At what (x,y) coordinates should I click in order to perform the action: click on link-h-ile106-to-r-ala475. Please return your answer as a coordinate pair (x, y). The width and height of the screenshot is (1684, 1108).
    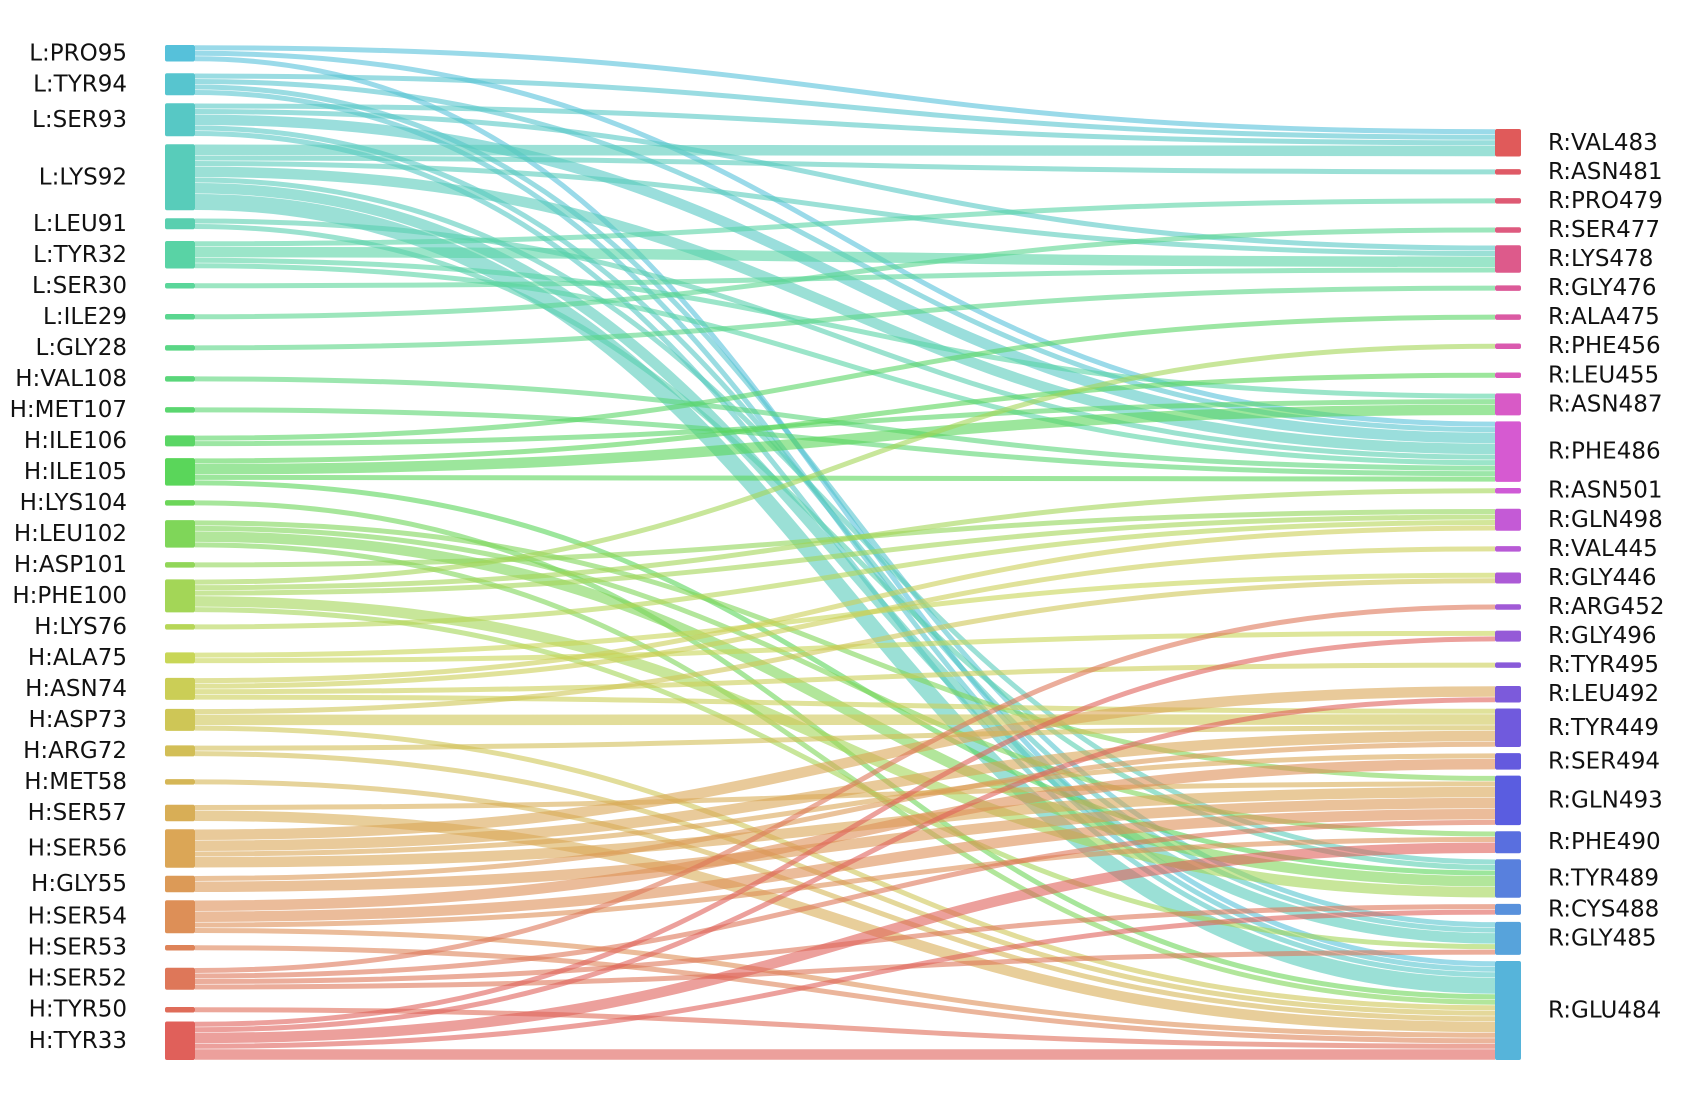
    Looking at the image, I should click on (845, 377).